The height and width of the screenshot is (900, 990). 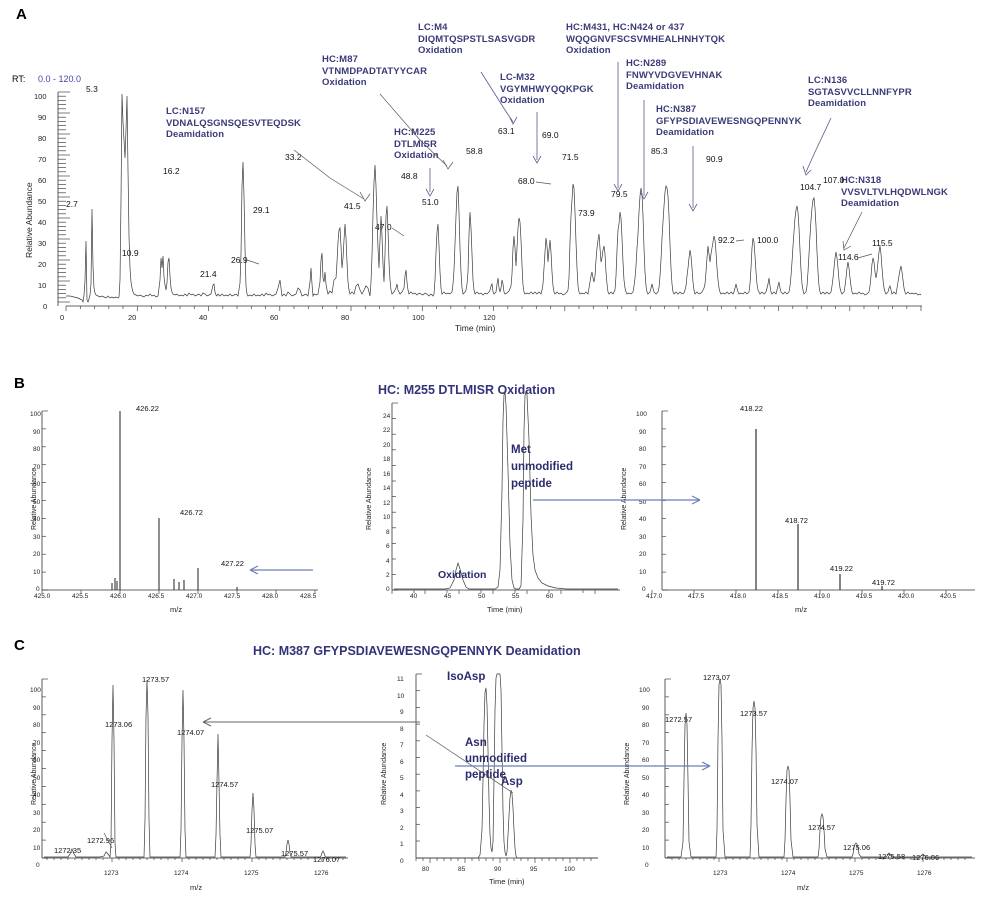 I want to click on axis-tick: 425.5, so click(x=80, y=596).